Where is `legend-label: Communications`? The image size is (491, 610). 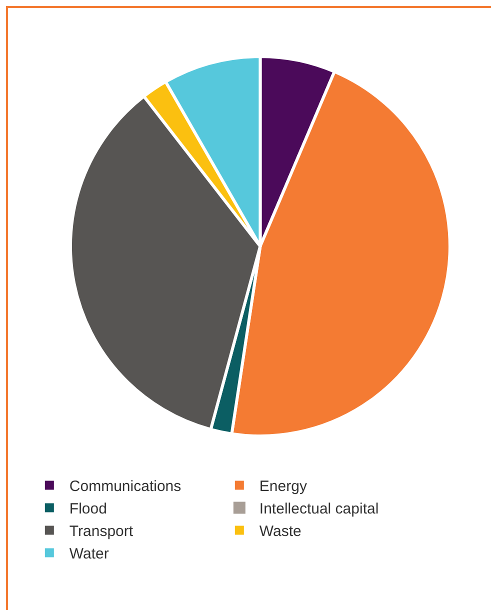 legend-label: Communications is located at coordinates (125, 487).